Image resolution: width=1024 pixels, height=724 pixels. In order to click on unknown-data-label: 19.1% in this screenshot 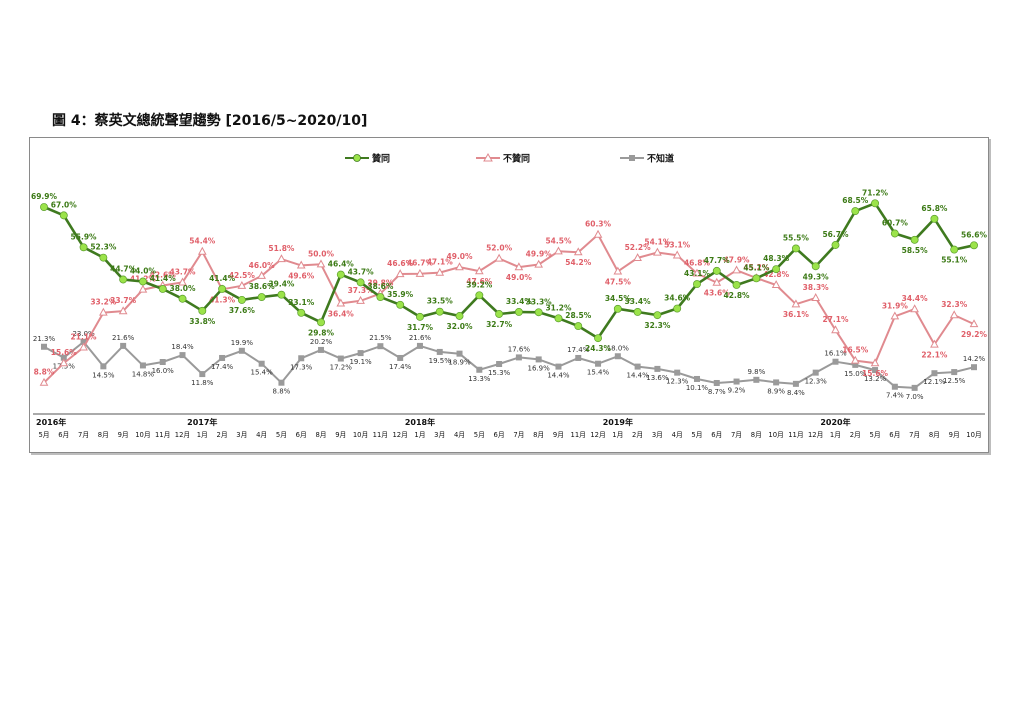, I will do `click(360, 362)`.